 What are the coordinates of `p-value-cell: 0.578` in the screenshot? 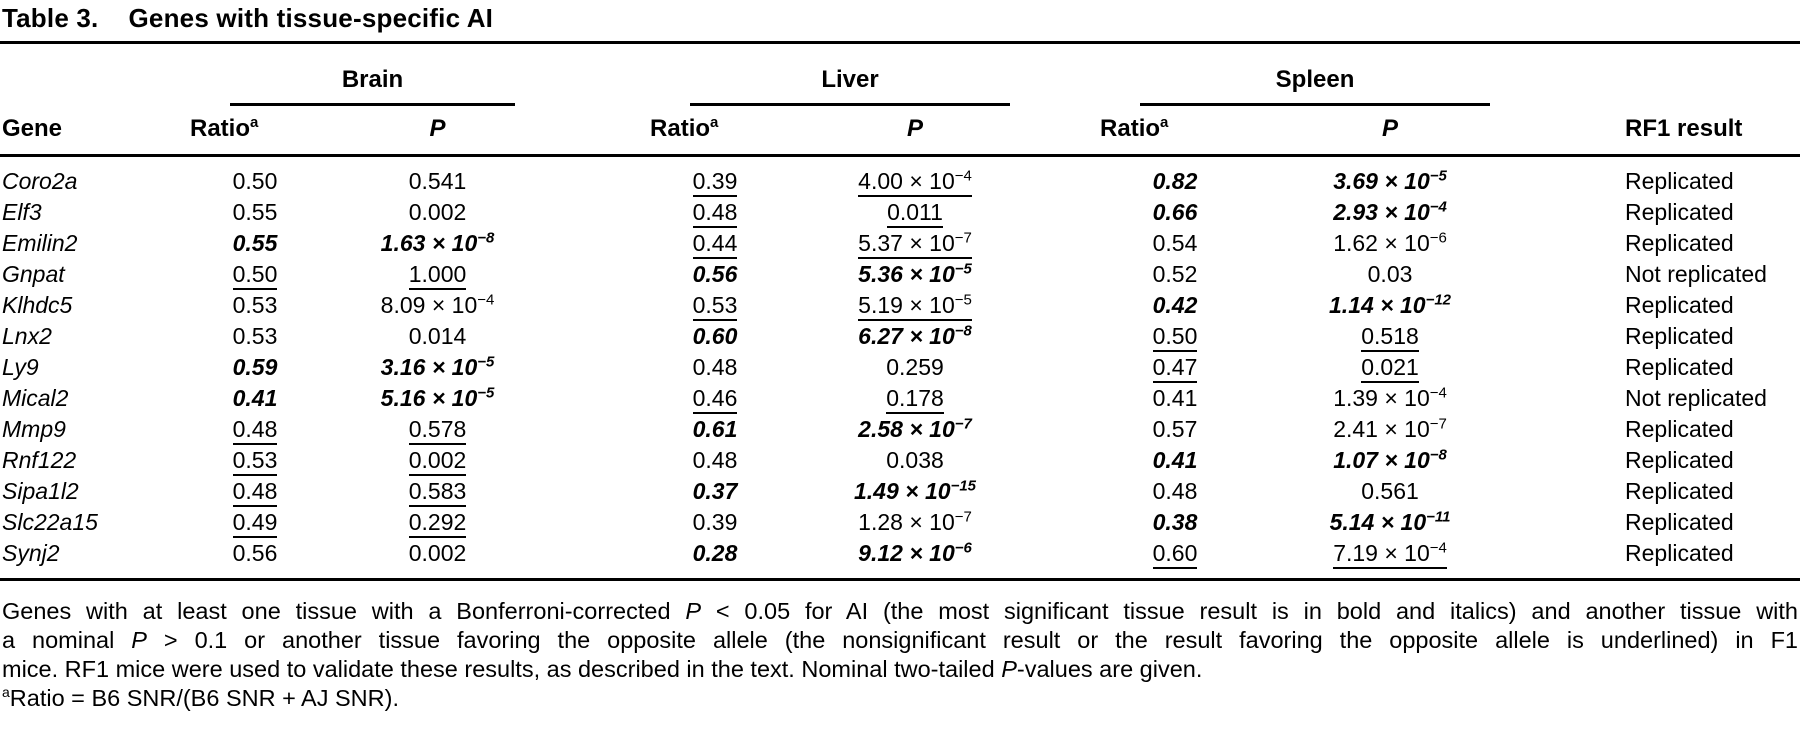 It's located at (437, 429).